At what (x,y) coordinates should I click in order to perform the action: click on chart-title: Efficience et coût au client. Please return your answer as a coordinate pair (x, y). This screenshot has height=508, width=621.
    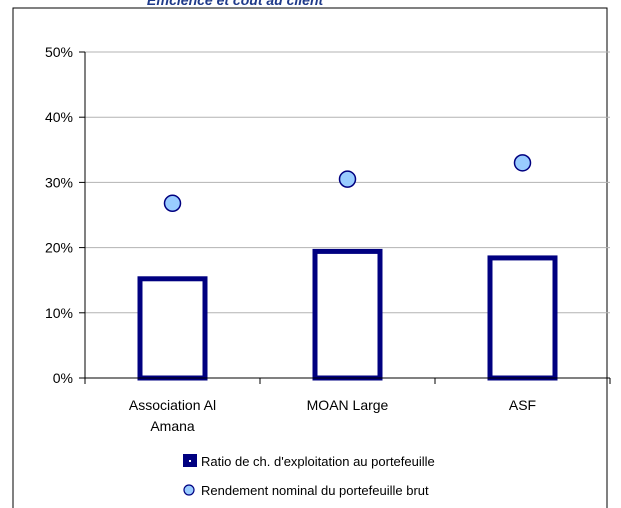
    Looking at the image, I should click on (236, 4).